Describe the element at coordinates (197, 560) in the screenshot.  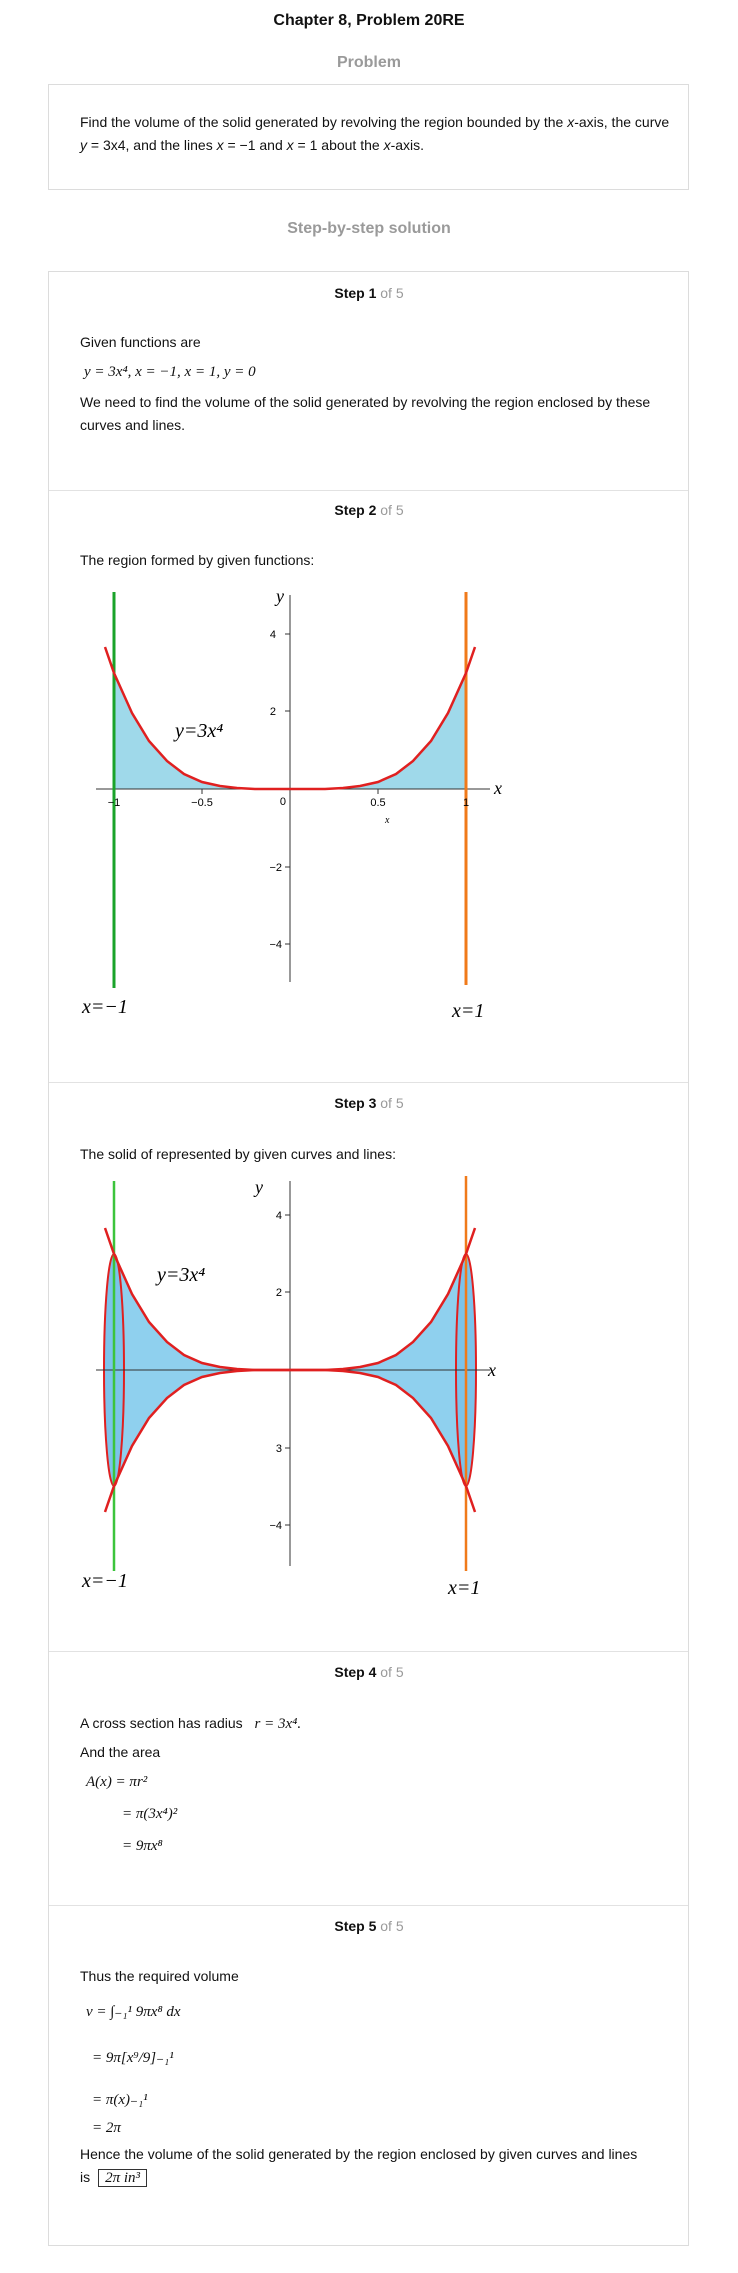
I see `step-text: The region formed by given functions:` at that location.